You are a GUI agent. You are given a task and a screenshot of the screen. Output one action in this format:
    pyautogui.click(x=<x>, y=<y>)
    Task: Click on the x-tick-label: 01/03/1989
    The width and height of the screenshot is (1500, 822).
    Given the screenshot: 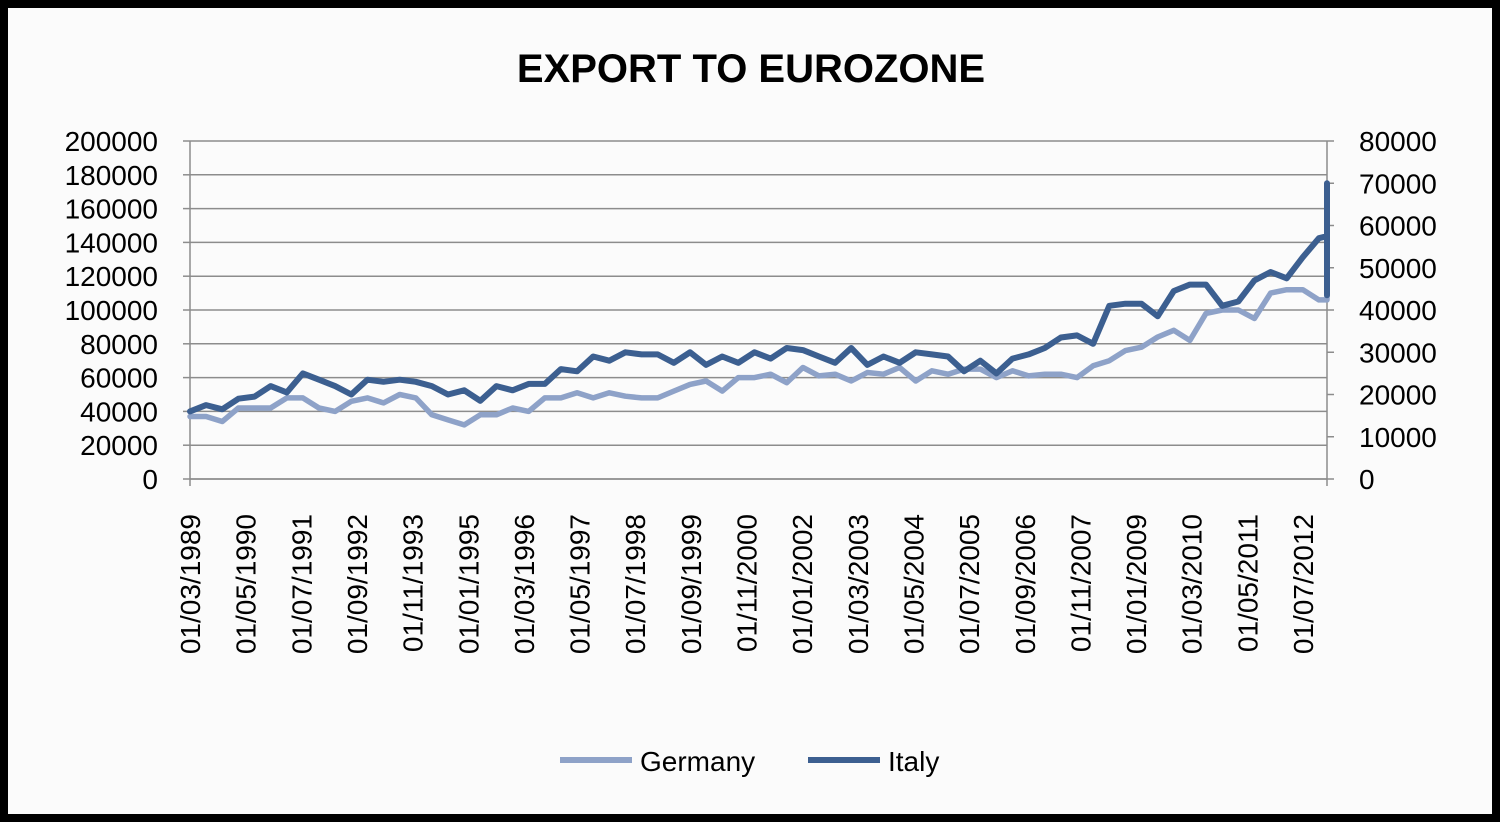 What is the action you would take?
    pyautogui.click(x=190, y=584)
    